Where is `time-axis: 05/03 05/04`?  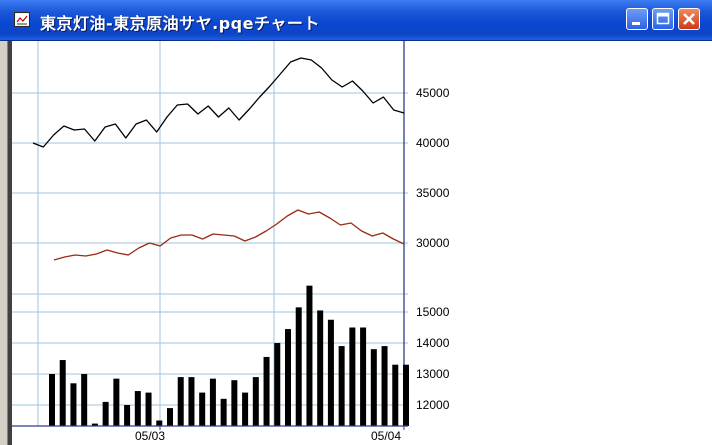
time-axis: 05/03 05/04 is located at coordinates (212, 435).